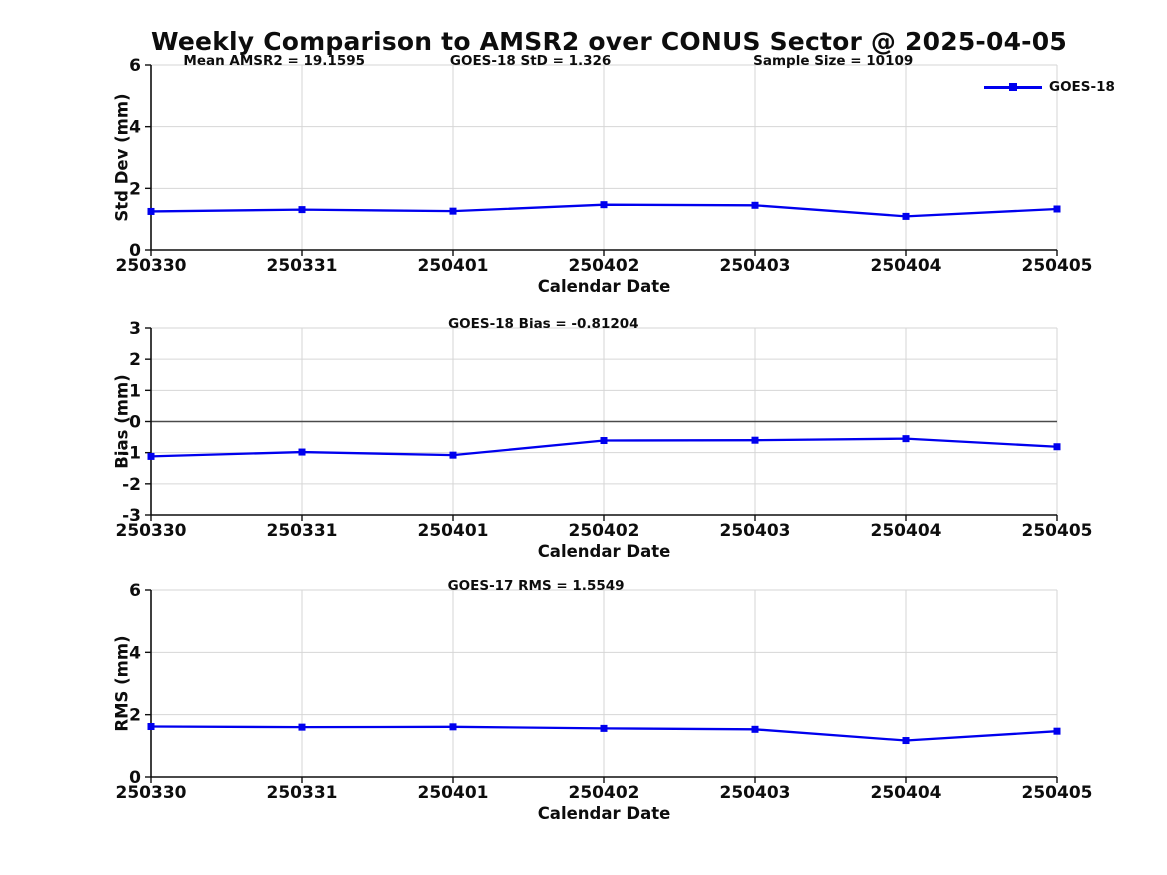 Image resolution: width=1167 pixels, height=875 pixels. Describe the element at coordinates (131, 516) in the screenshot. I see `y-tick-label: -3` at that location.